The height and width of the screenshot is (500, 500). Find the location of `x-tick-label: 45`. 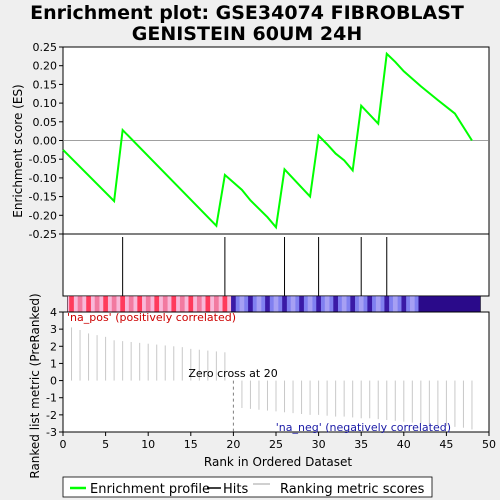

x-tick-label: 45 is located at coordinates (446, 444).